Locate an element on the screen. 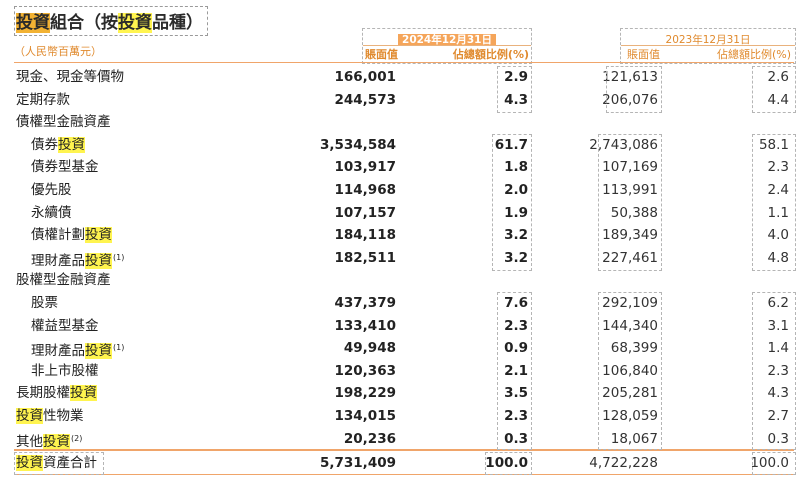  pct-2023: 4.3 is located at coordinates (778, 393).